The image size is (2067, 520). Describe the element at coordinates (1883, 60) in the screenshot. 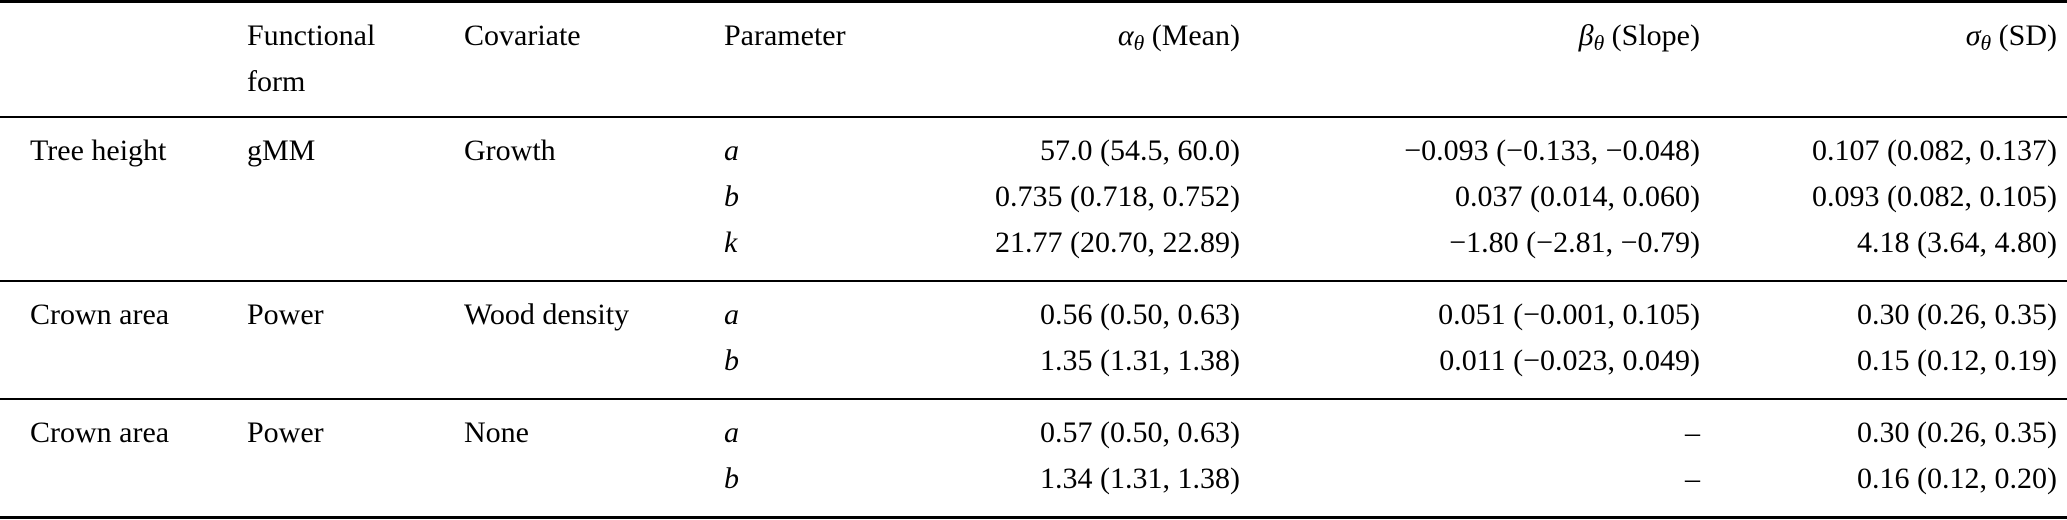

I see `column-header-sd: σθ (SD)` at that location.